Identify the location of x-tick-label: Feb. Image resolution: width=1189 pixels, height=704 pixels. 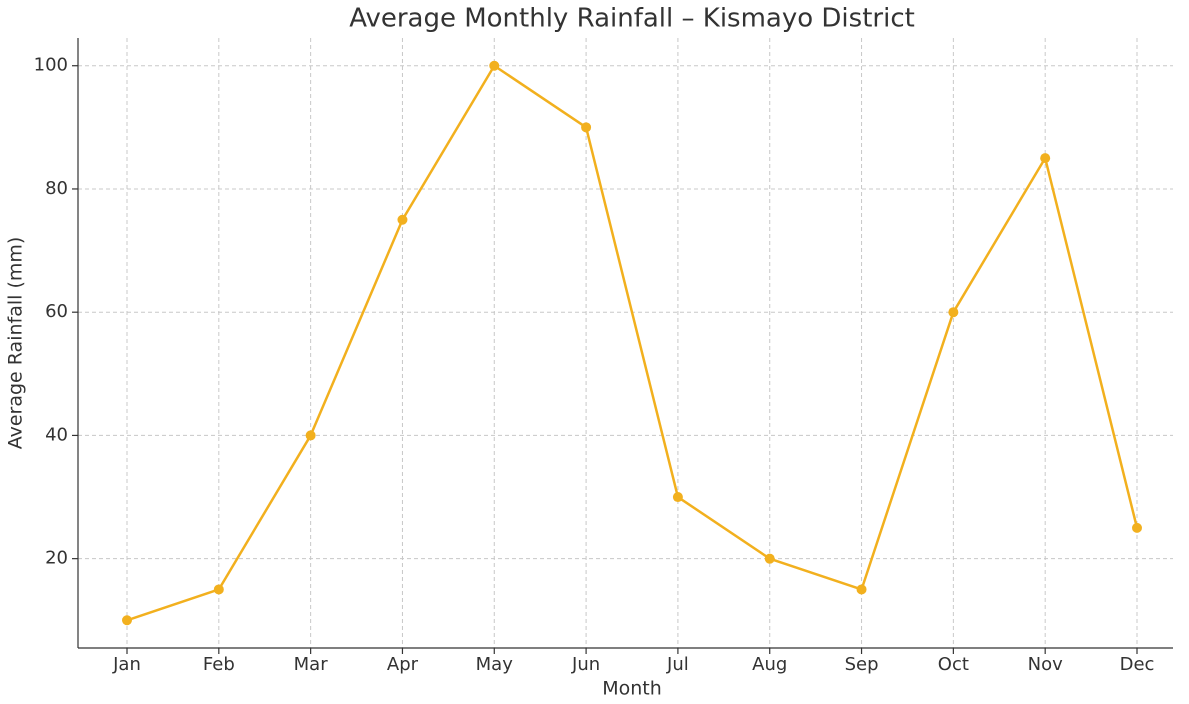
(219, 664).